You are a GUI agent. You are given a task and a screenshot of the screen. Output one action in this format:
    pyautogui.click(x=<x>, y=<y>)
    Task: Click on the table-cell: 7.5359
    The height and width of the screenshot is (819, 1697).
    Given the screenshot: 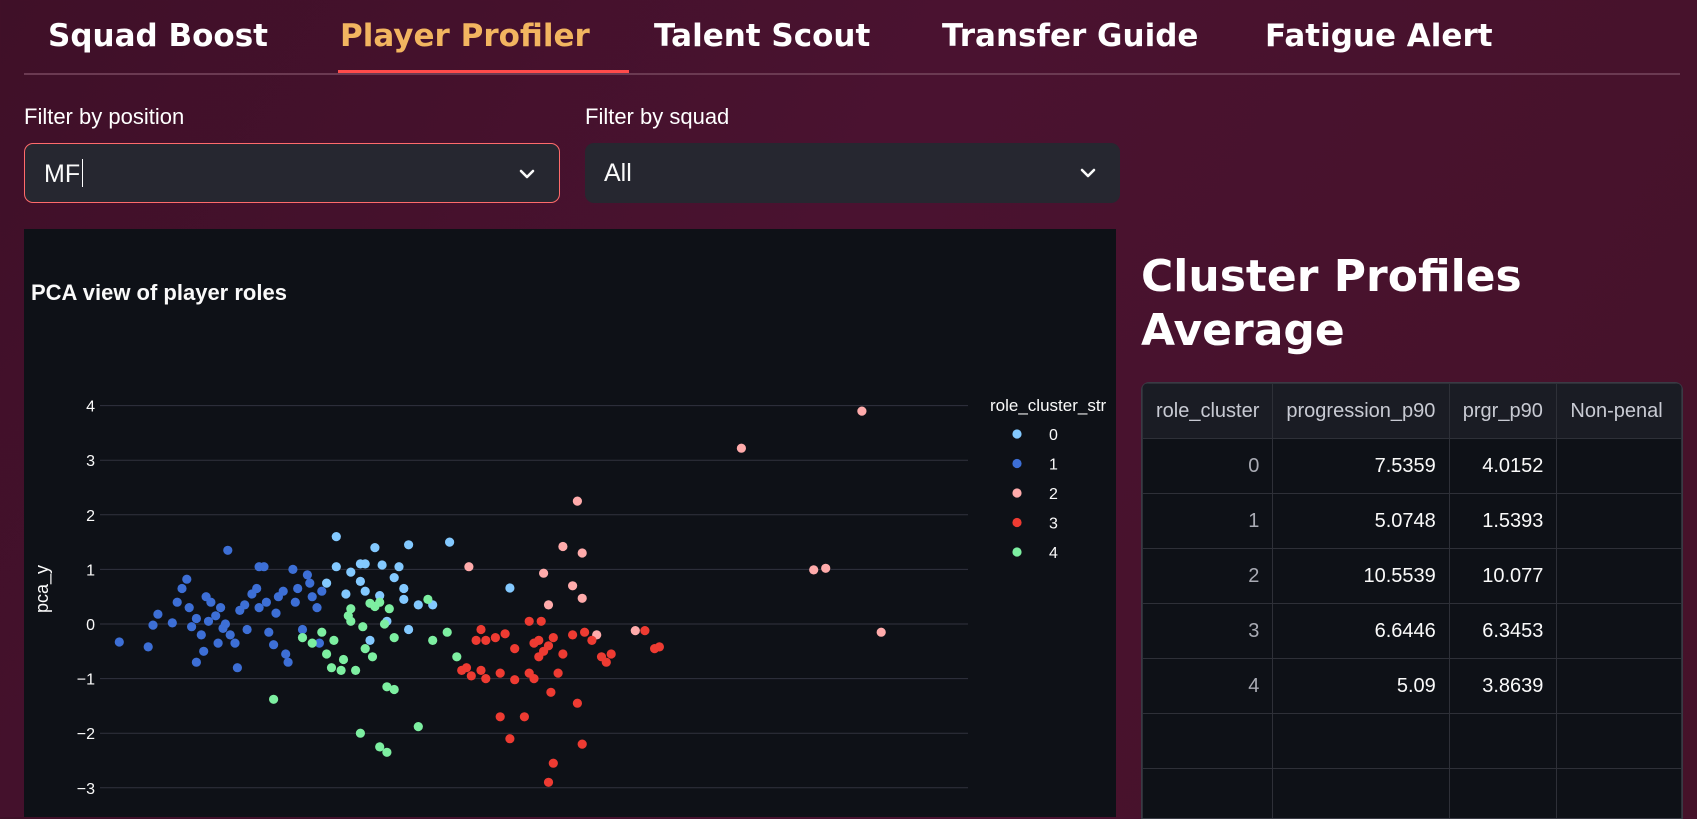 What is the action you would take?
    pyautogui.click(x=1361, y=466)
    